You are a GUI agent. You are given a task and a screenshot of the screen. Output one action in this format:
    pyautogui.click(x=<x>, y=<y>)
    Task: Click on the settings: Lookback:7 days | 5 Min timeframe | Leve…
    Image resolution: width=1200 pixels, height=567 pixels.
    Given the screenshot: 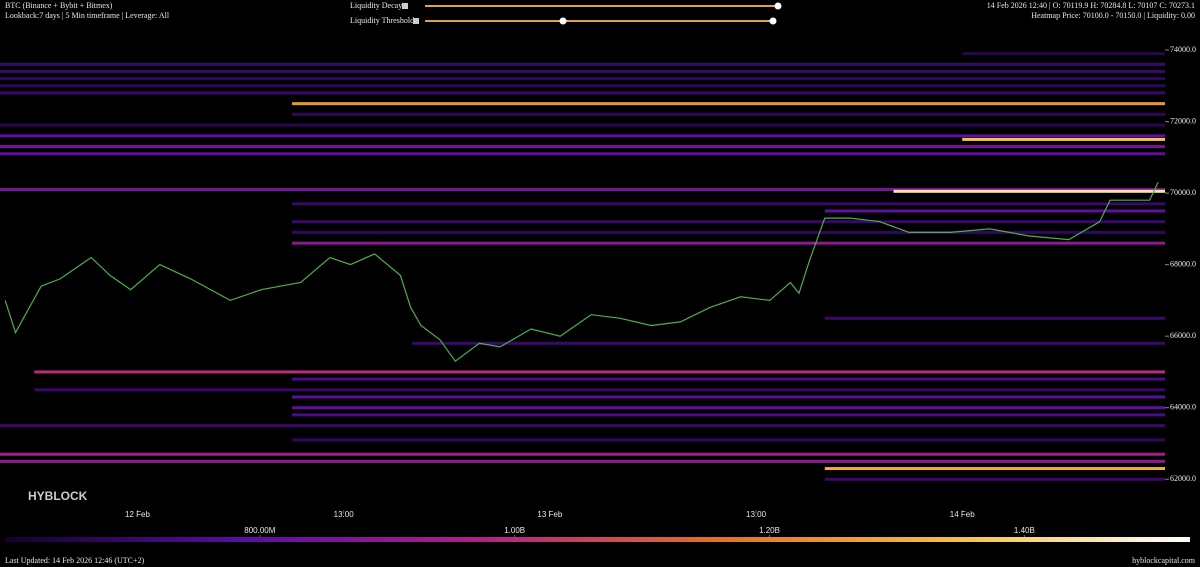 What is the action you would take?
    pyautogui.click(x=87, y=15)
    